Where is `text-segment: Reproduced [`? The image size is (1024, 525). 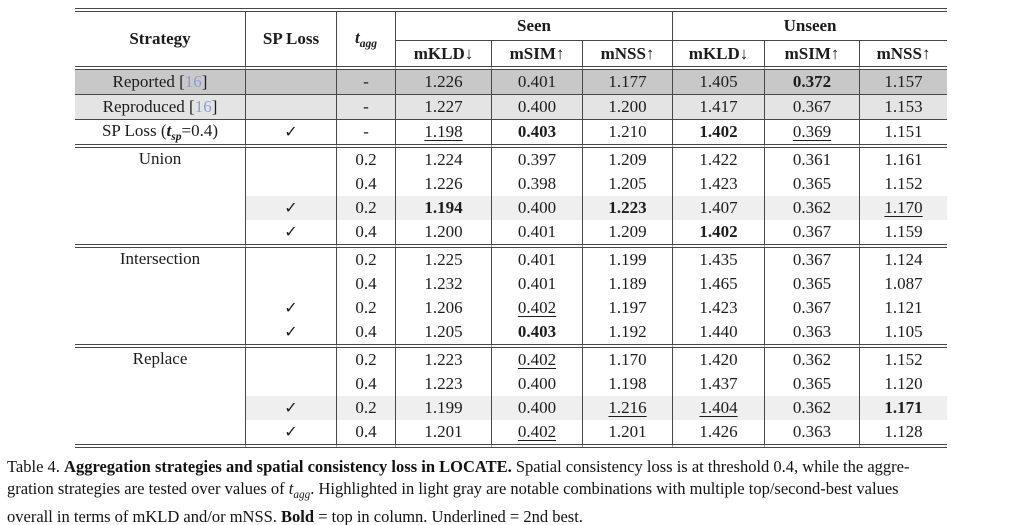
text-segment: Reproduced [ is located at coordinates (148, 106).